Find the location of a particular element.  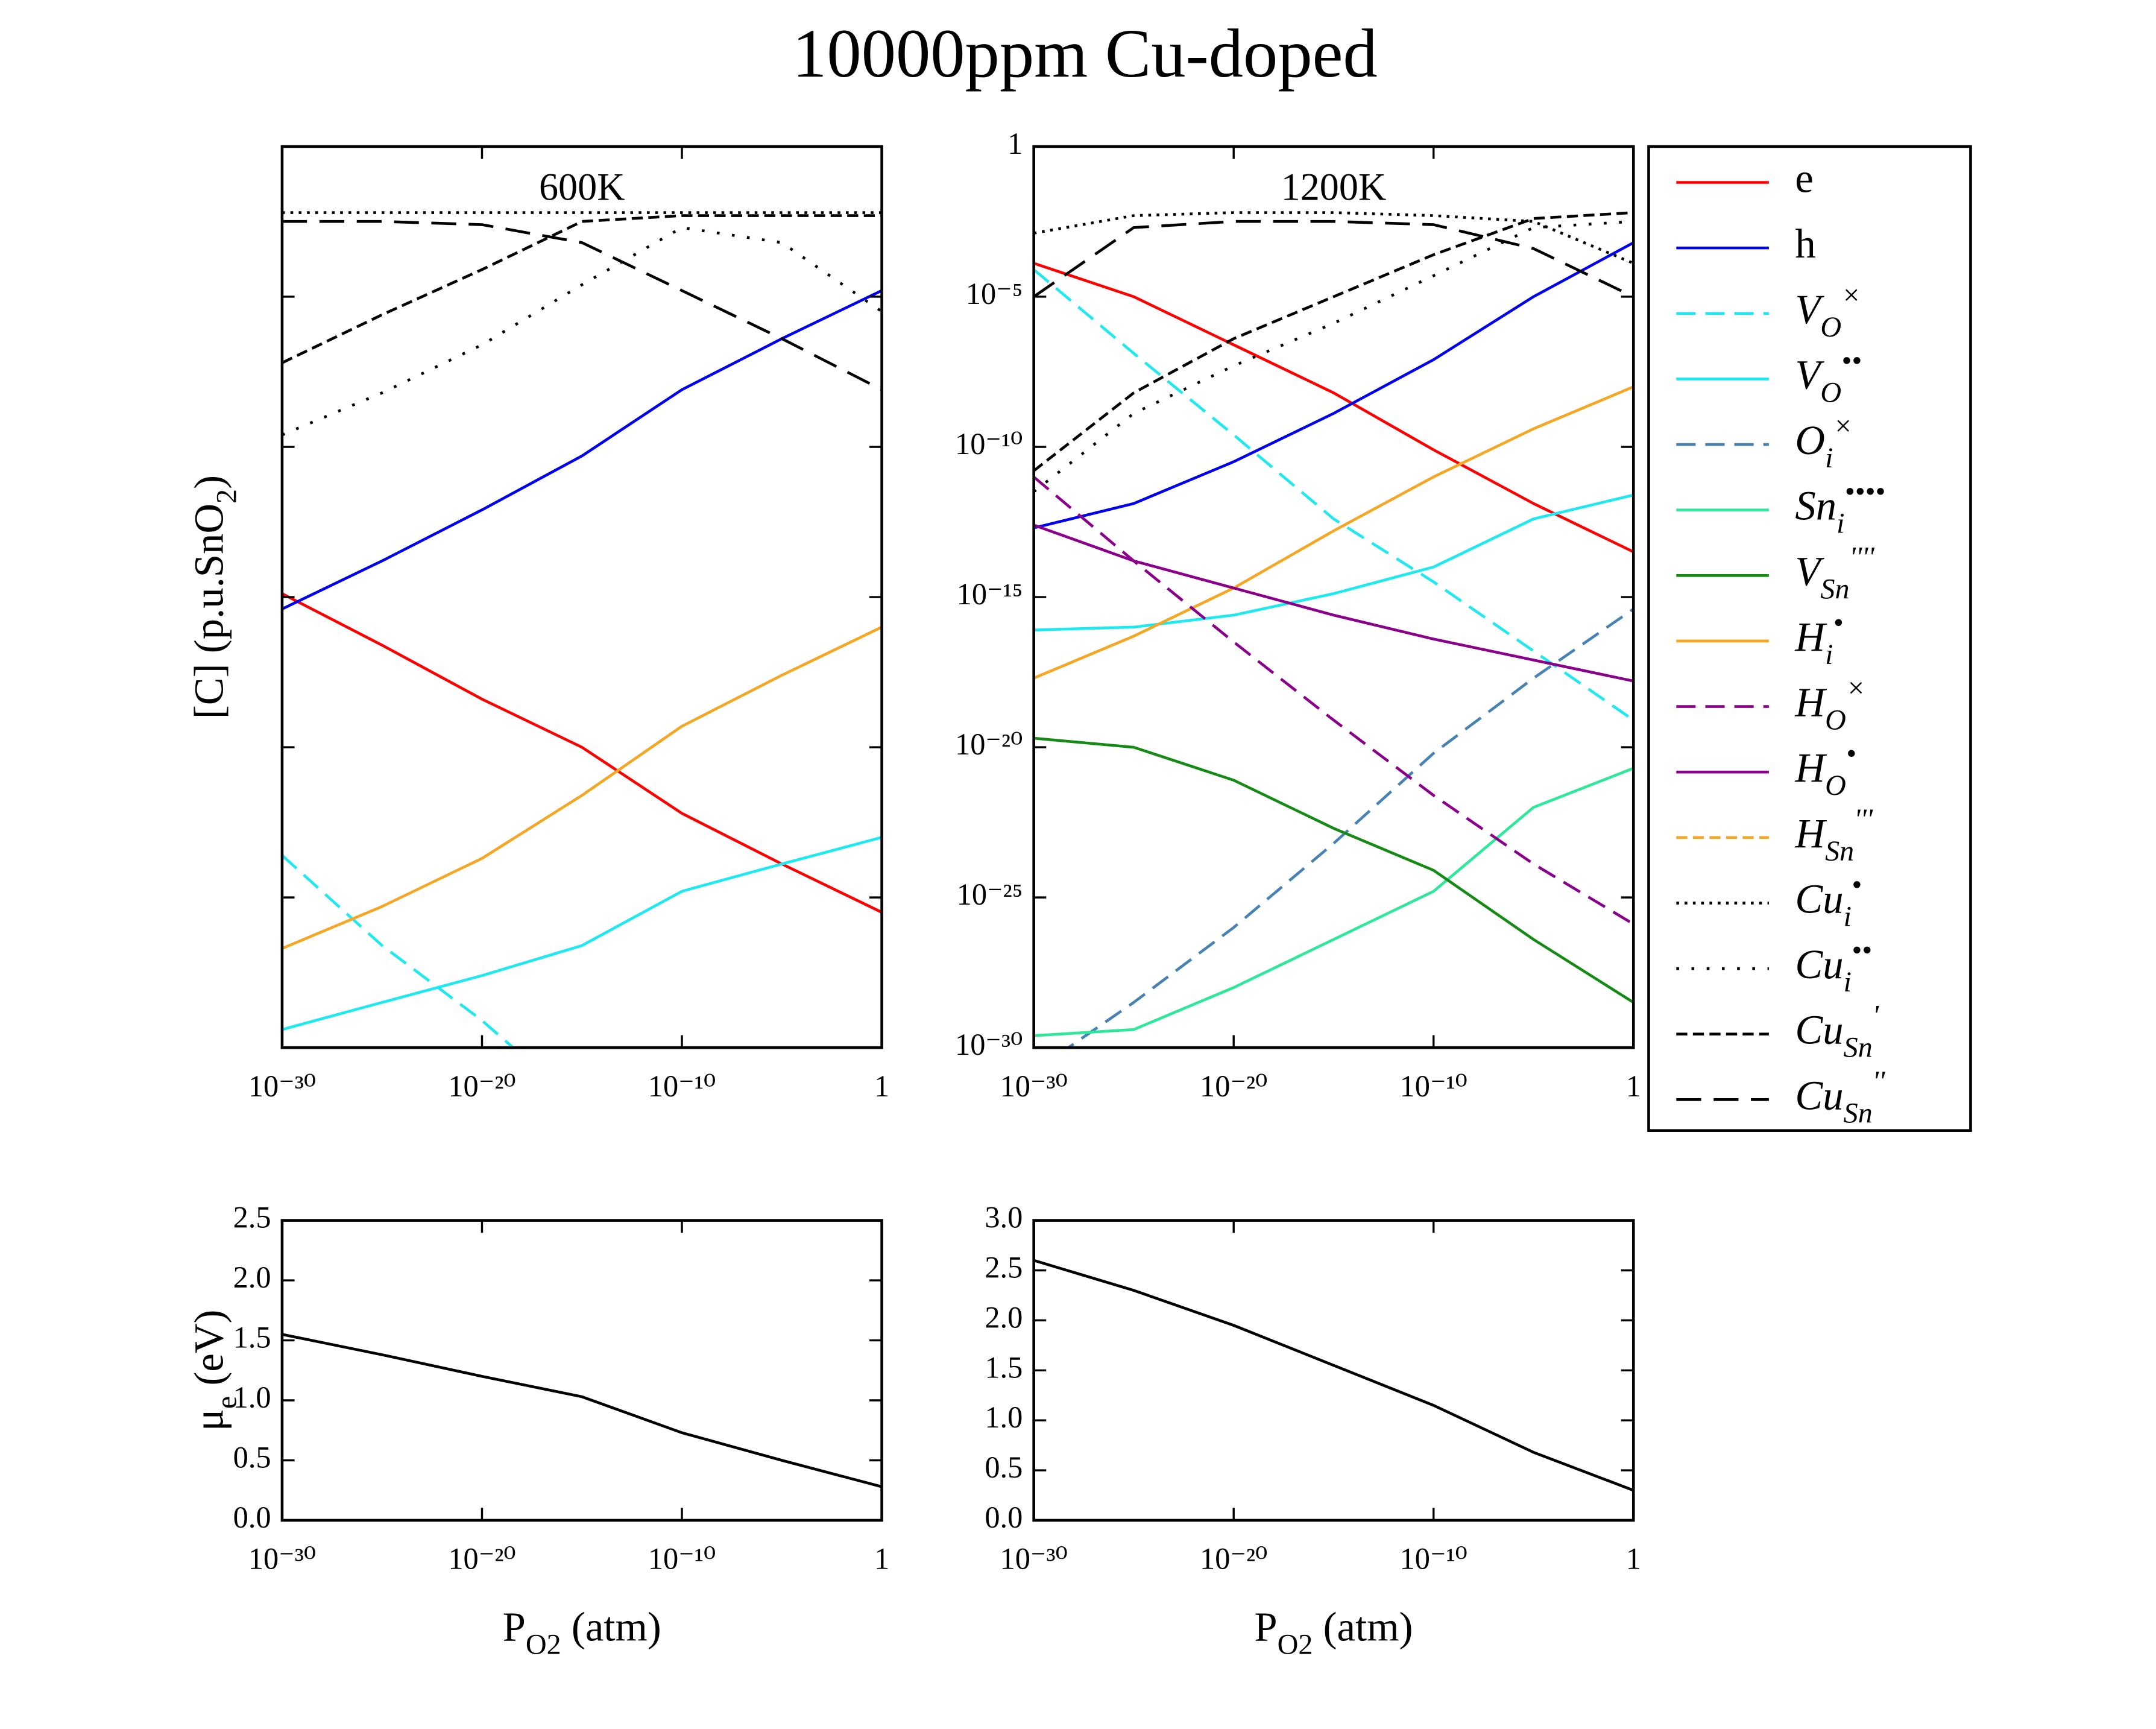

y-axis-label: [C] (p.u.SnO2) is located at coordinates (214, 597).